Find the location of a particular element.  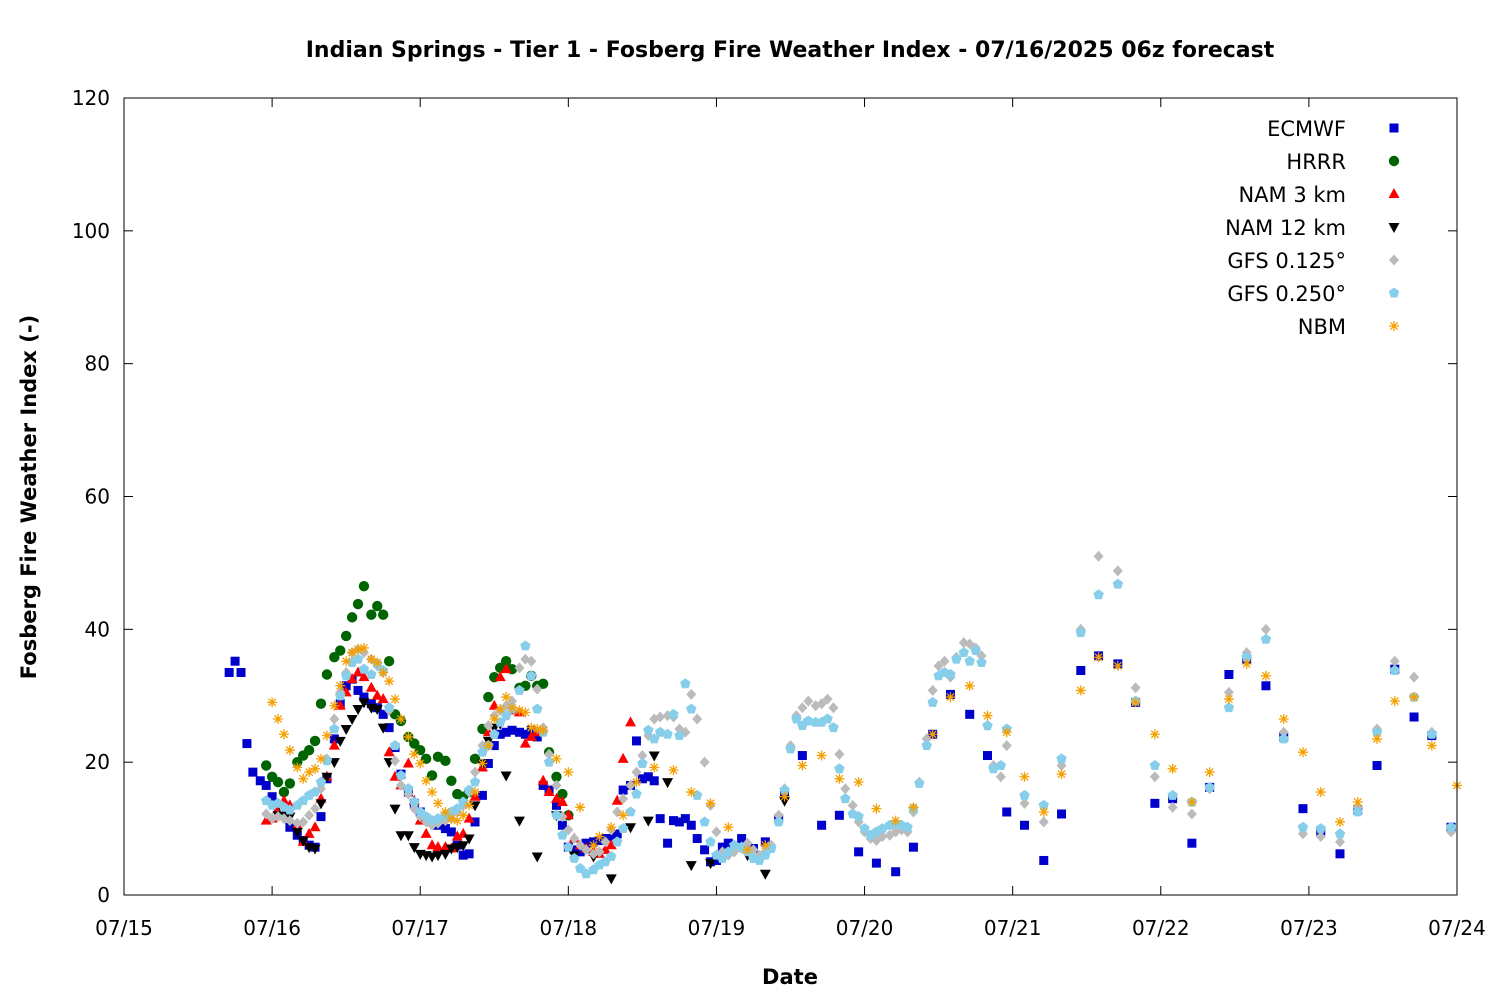

y-tick-label: 60 is located at coordinates (97, 497).